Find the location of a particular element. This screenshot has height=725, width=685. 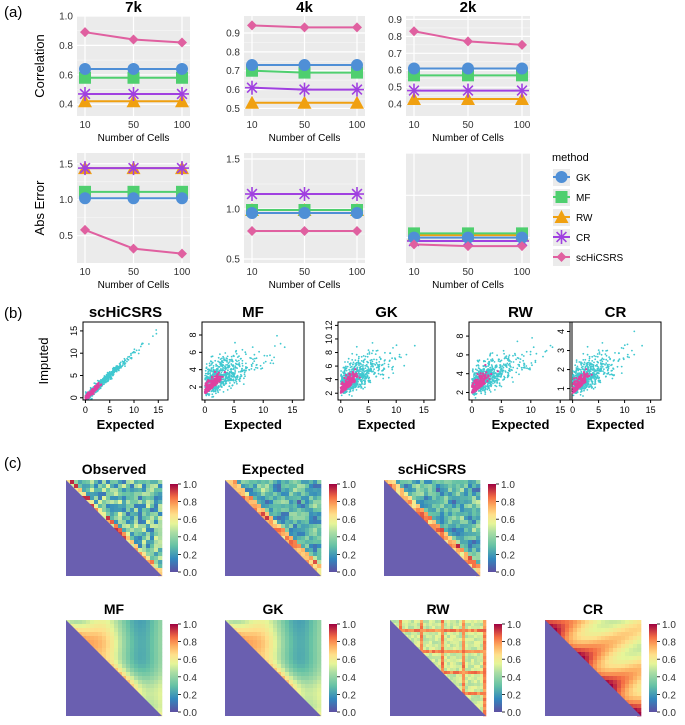

y-tick-label: 3 is located at coordinates (561, 350).